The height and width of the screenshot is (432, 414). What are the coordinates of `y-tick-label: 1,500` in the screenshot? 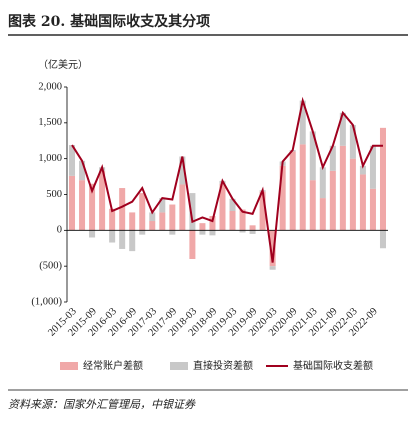 It's located at (50, 122).